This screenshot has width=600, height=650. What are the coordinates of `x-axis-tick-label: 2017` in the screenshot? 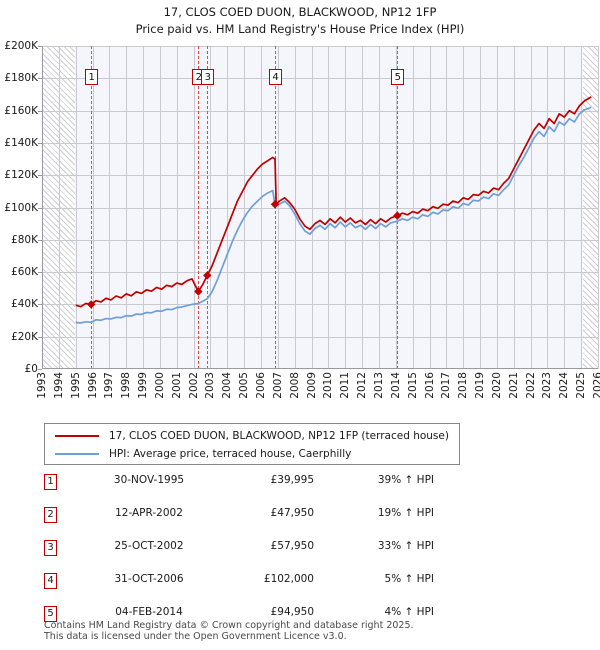 It's located at (446, 385).